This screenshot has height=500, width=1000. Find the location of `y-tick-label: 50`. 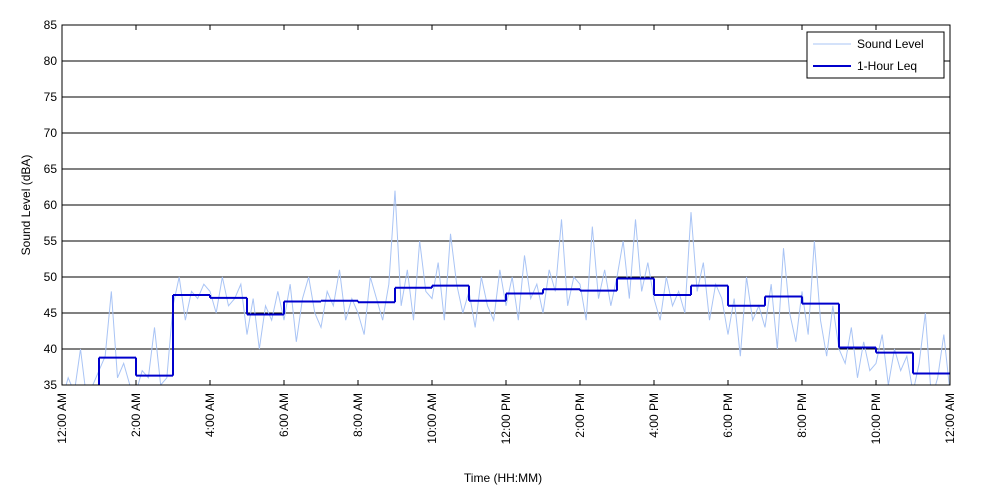

y-tick-label: 50 is located at coordinates (51, 277).